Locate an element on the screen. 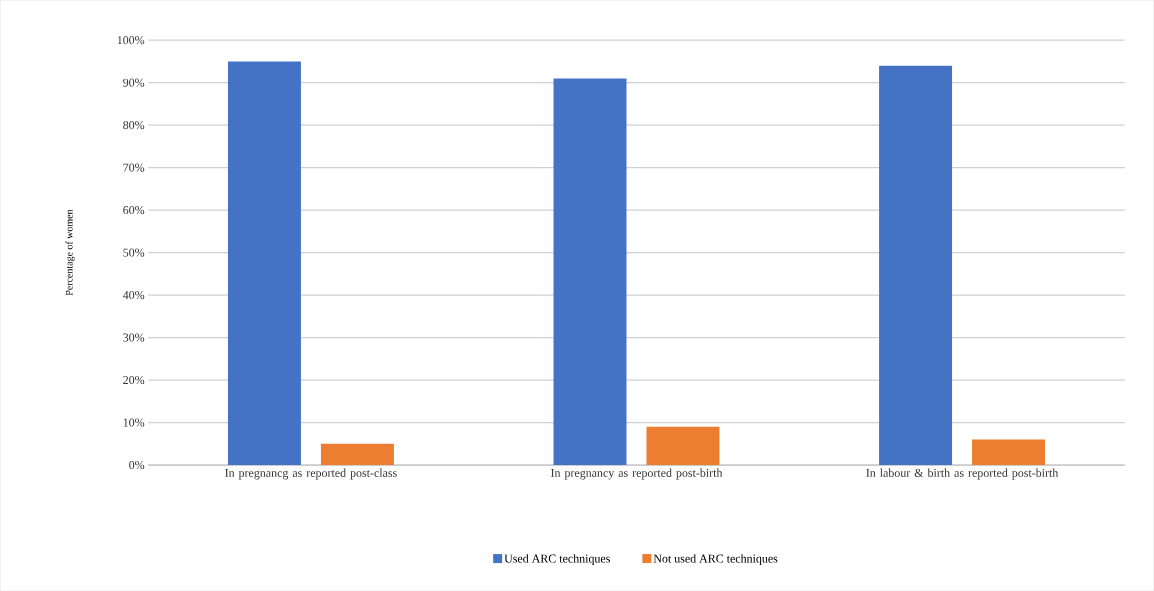  y-tick-label: 70% is located at coordinates (134, 167).